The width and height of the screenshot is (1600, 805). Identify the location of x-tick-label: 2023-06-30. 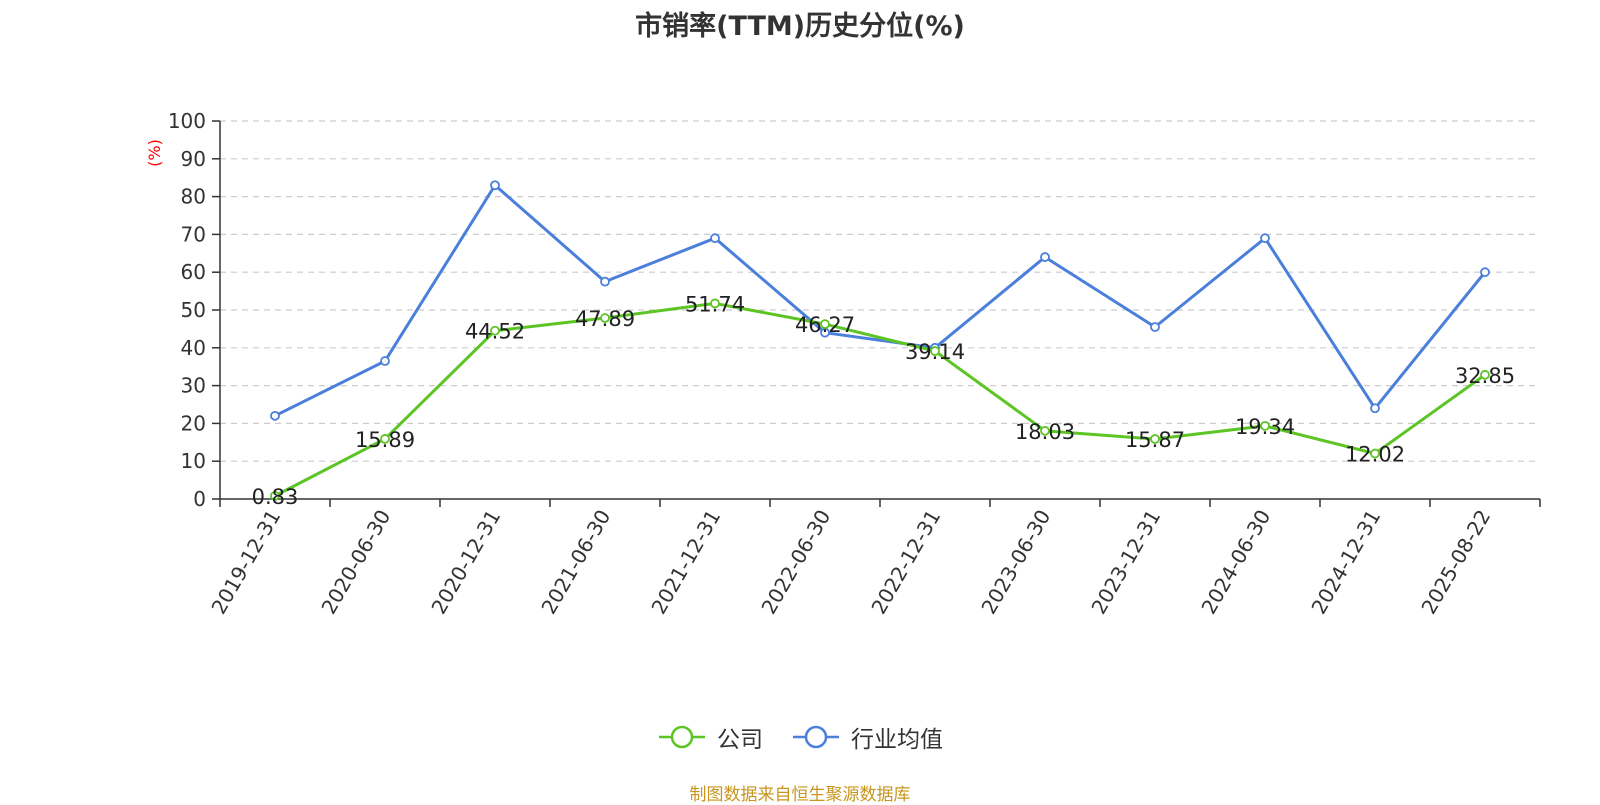
(1015, 562).